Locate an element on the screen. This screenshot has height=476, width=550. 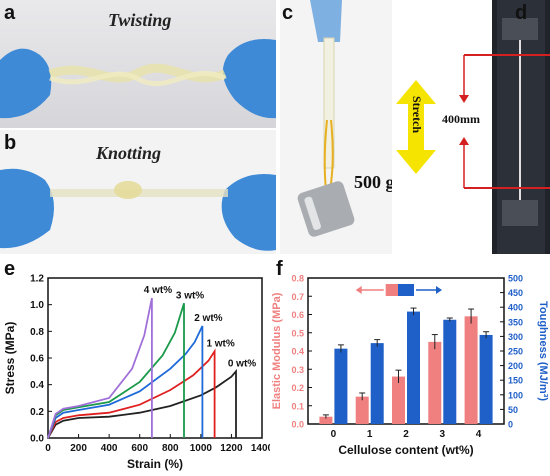
panel-label-a: a is located at coordinates (10, 13).